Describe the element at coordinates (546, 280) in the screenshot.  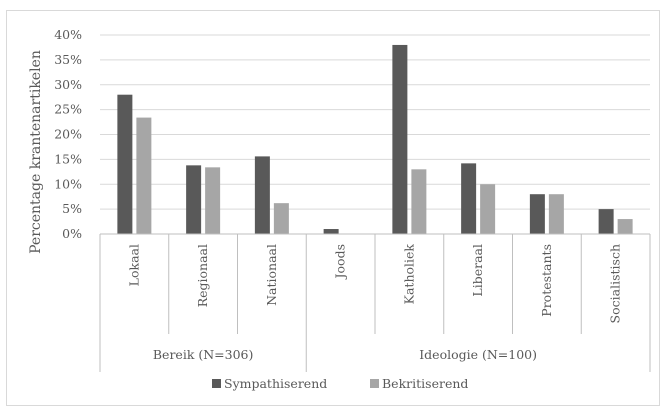
I see `category-label: Protestants` at that location.